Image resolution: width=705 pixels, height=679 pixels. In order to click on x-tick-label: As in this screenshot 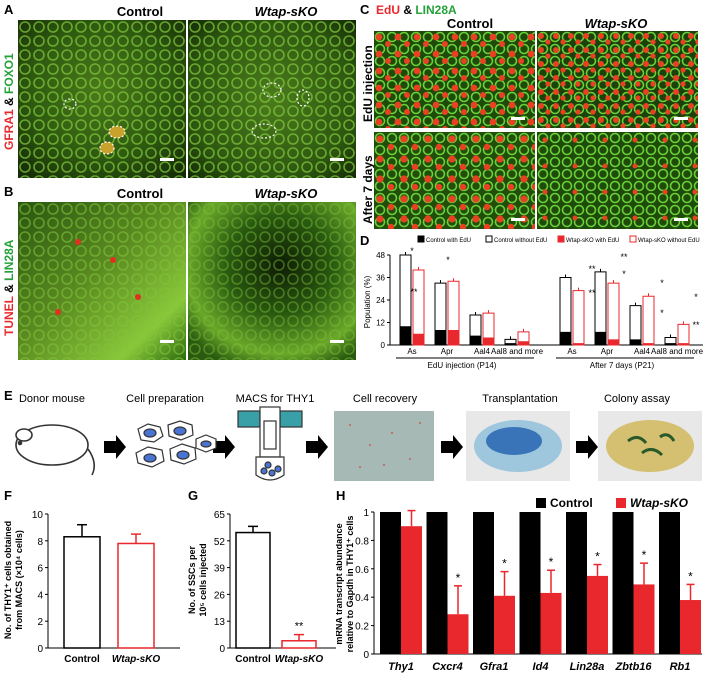, I will do `click(411, 351)`.